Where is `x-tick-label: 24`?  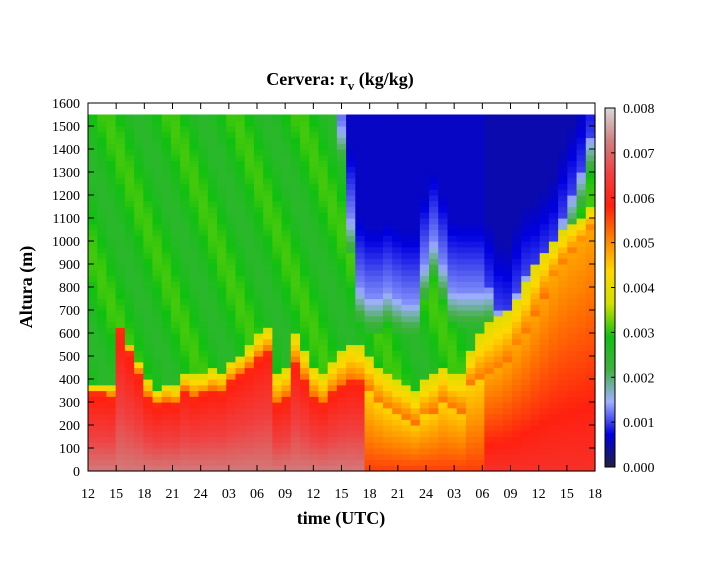
x-tick-label: 24 is located at coordinates (201, 494).